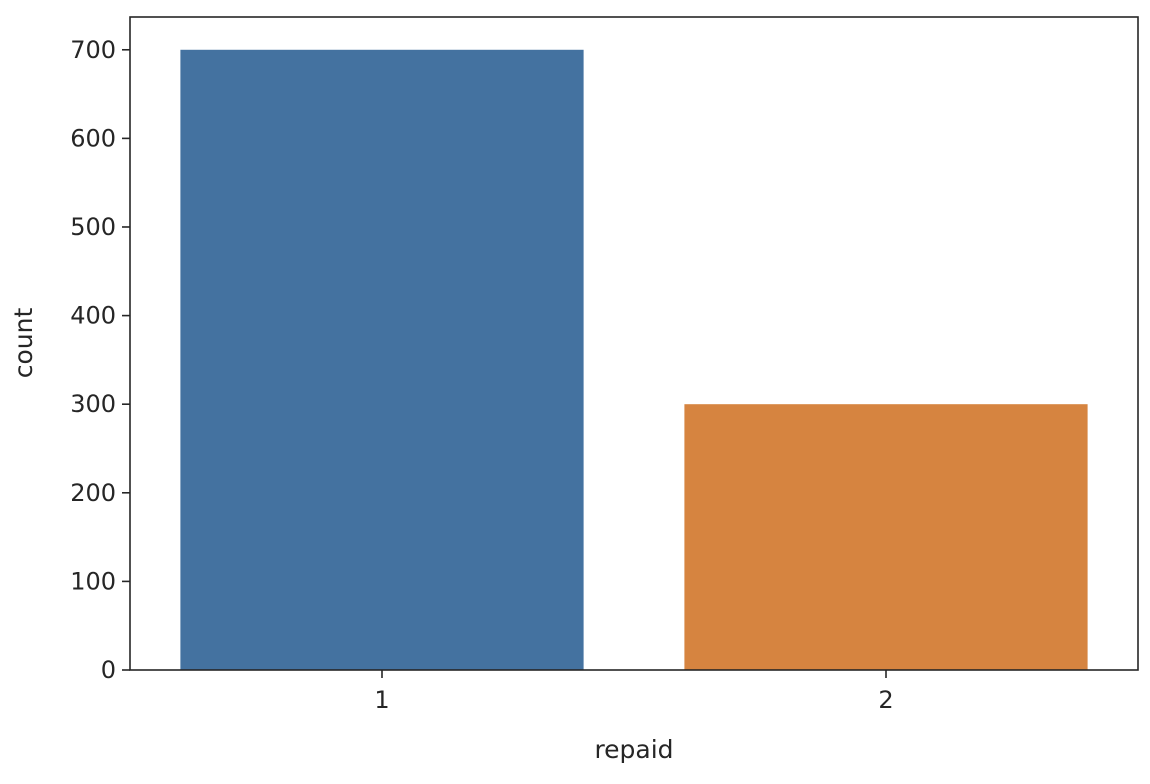  Describe the element at coordinates (100, 360) in the screenshot. I see `y-axis: 0 100 200 300 400 500 600 700` at that location.